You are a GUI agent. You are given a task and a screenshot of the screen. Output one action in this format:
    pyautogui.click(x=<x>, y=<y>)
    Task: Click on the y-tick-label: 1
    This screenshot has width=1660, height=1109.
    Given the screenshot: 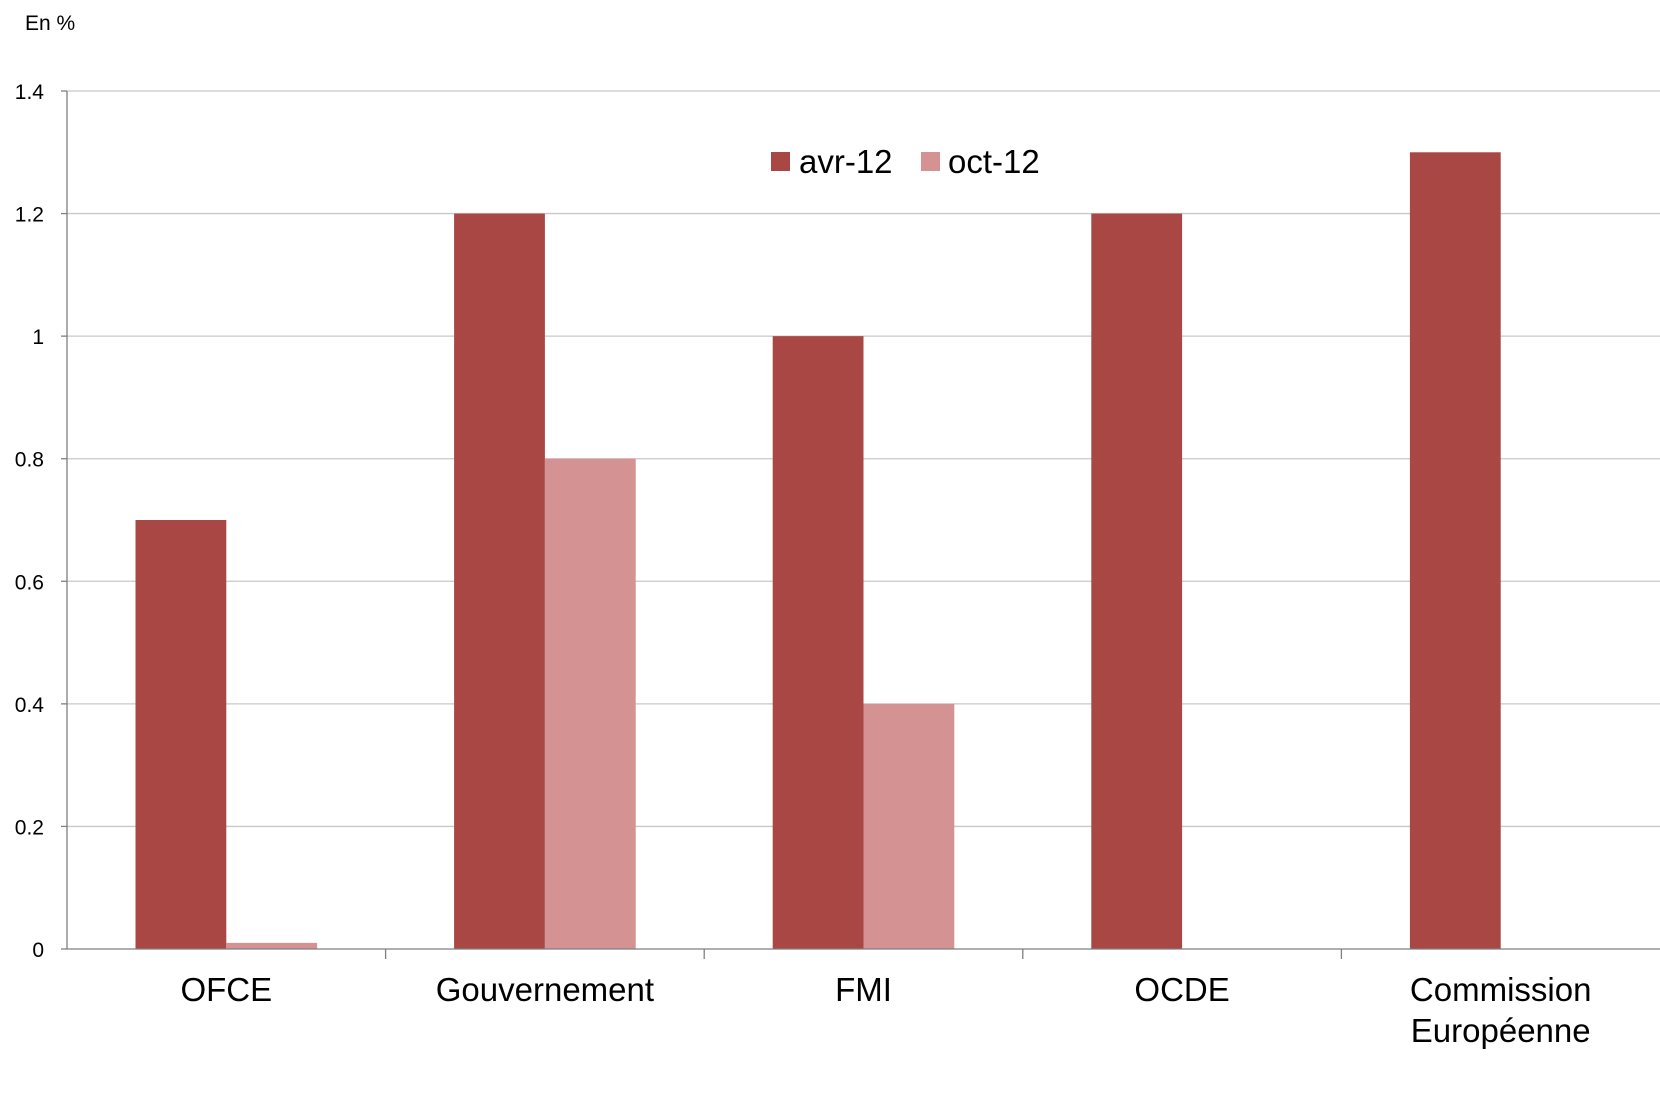 What is the action you would take?
    pyautogui.click(x=38, y=337)
    